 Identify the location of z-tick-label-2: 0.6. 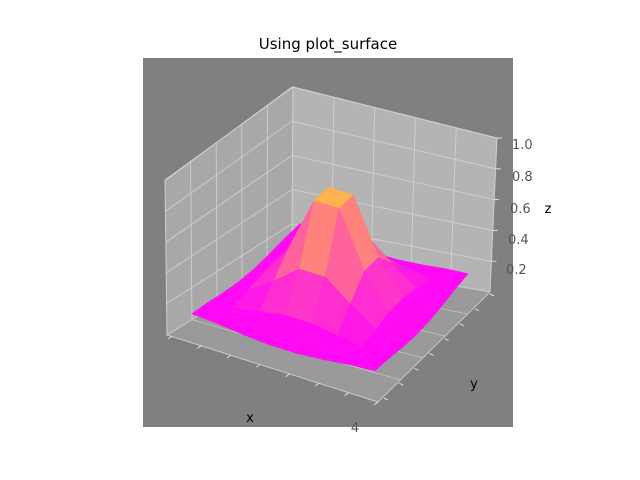
(520, 209).